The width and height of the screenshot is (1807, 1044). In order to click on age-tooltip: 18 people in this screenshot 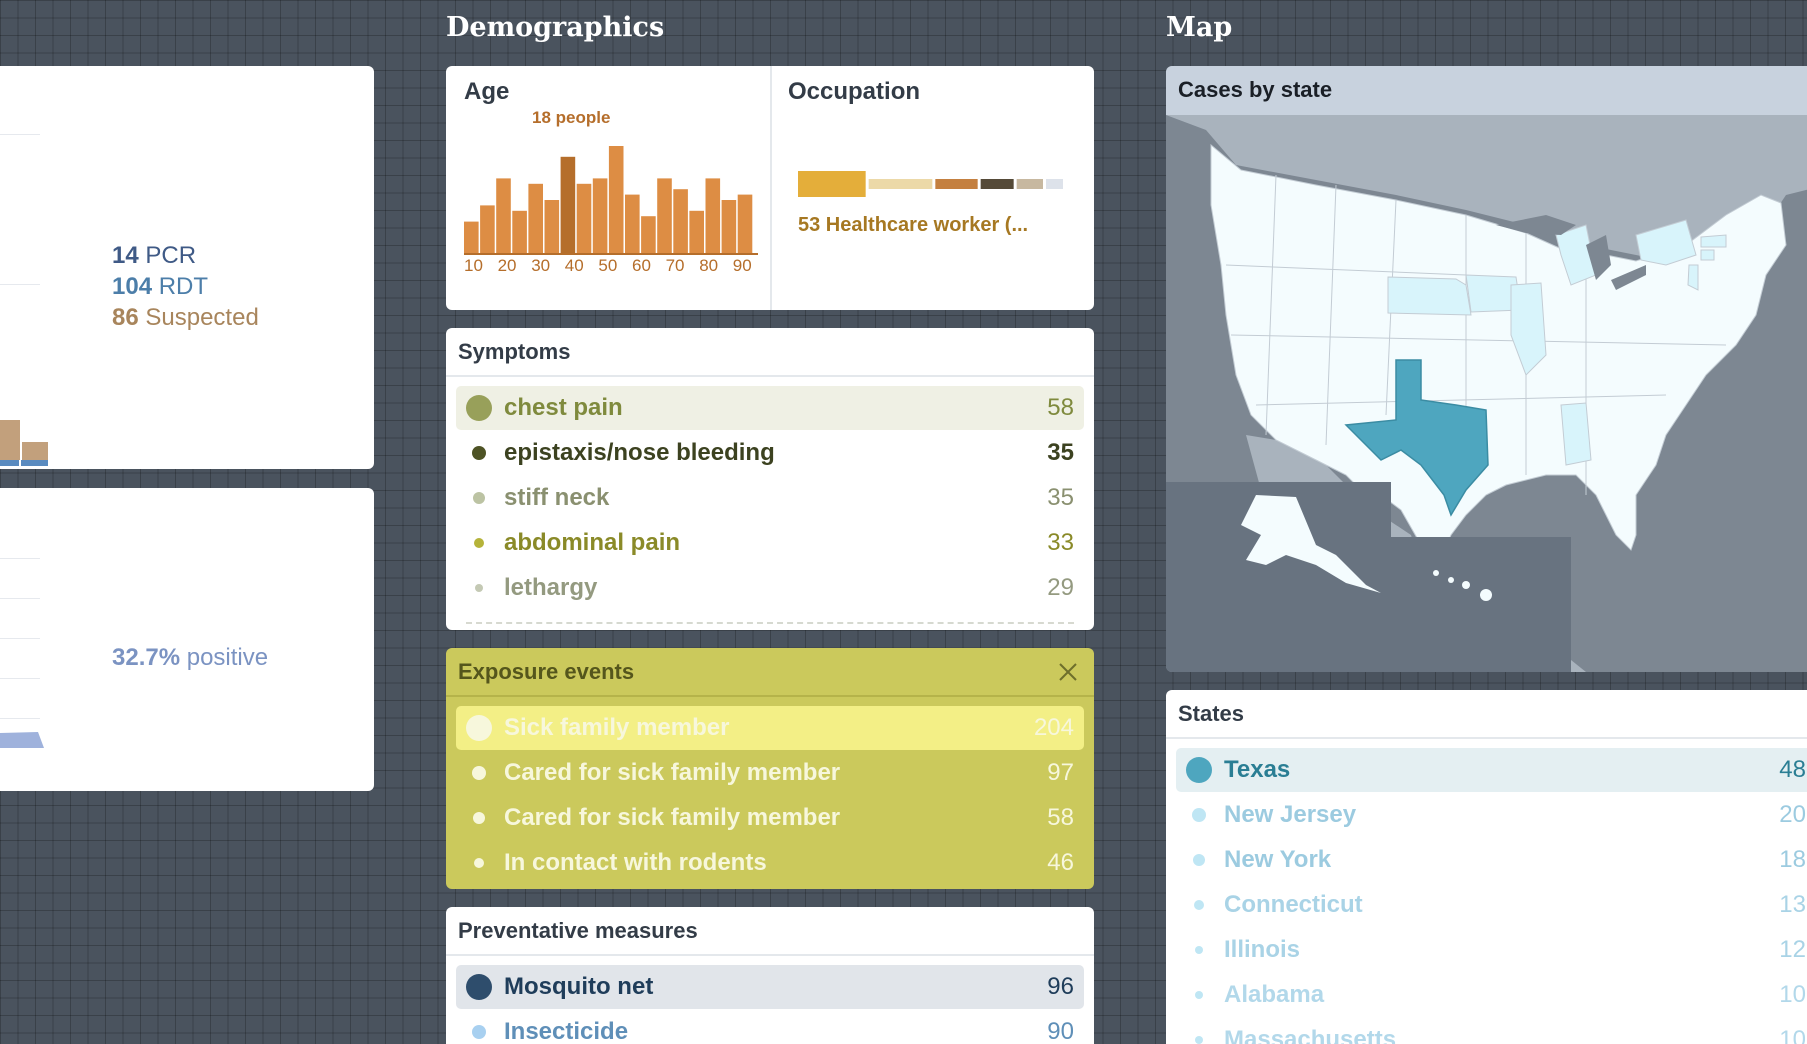, I will do `click(571, 117)`.